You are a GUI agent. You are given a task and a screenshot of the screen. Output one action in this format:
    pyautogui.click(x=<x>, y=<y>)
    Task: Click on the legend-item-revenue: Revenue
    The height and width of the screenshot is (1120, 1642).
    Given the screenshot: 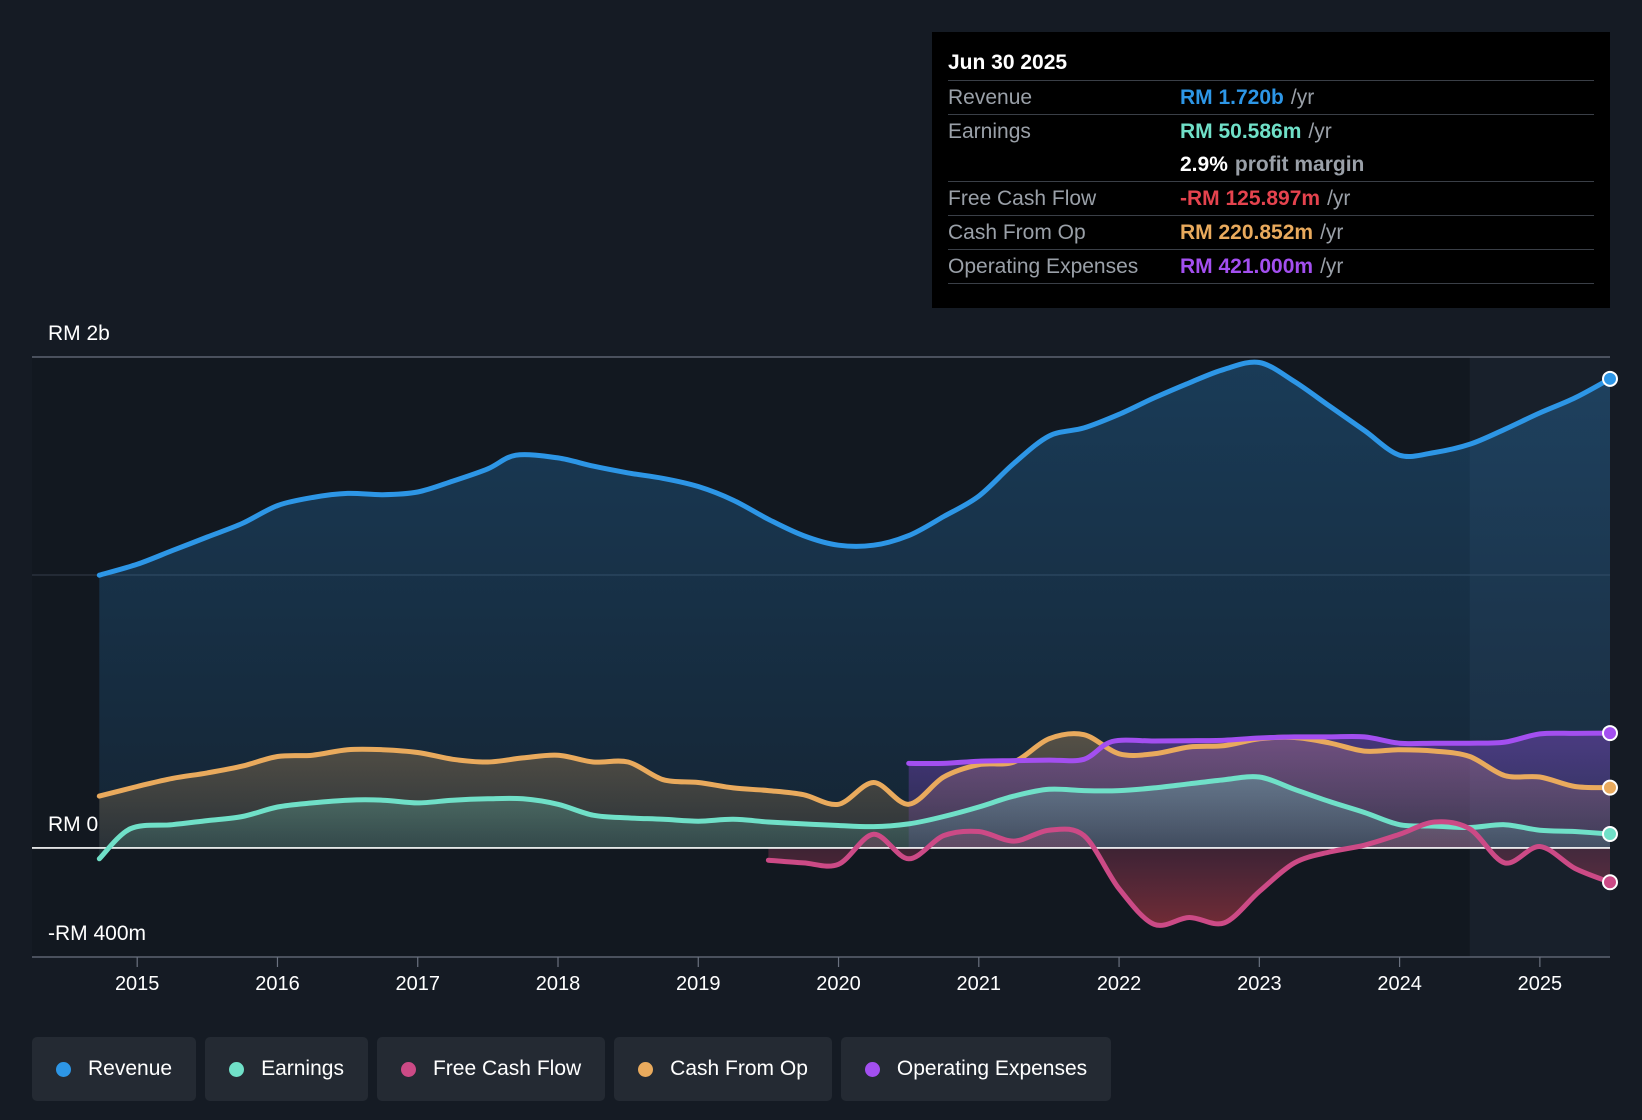 What is the action you would take?
    pyautogui.click(x=114, y=1069)
    